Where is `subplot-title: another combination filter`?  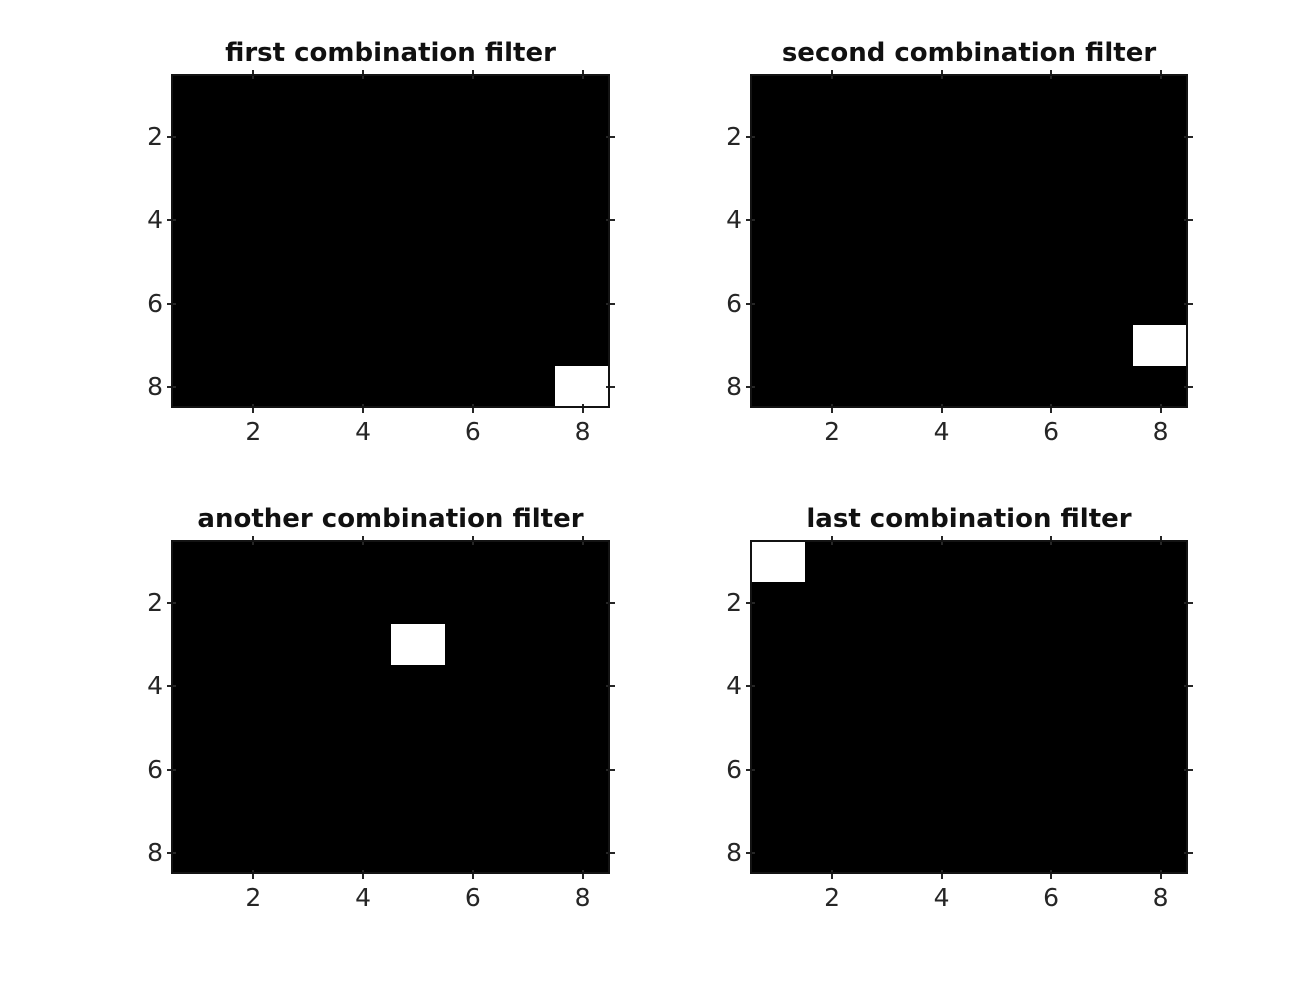
subplot-title: another combination filter is located at coordinates (390, 519).